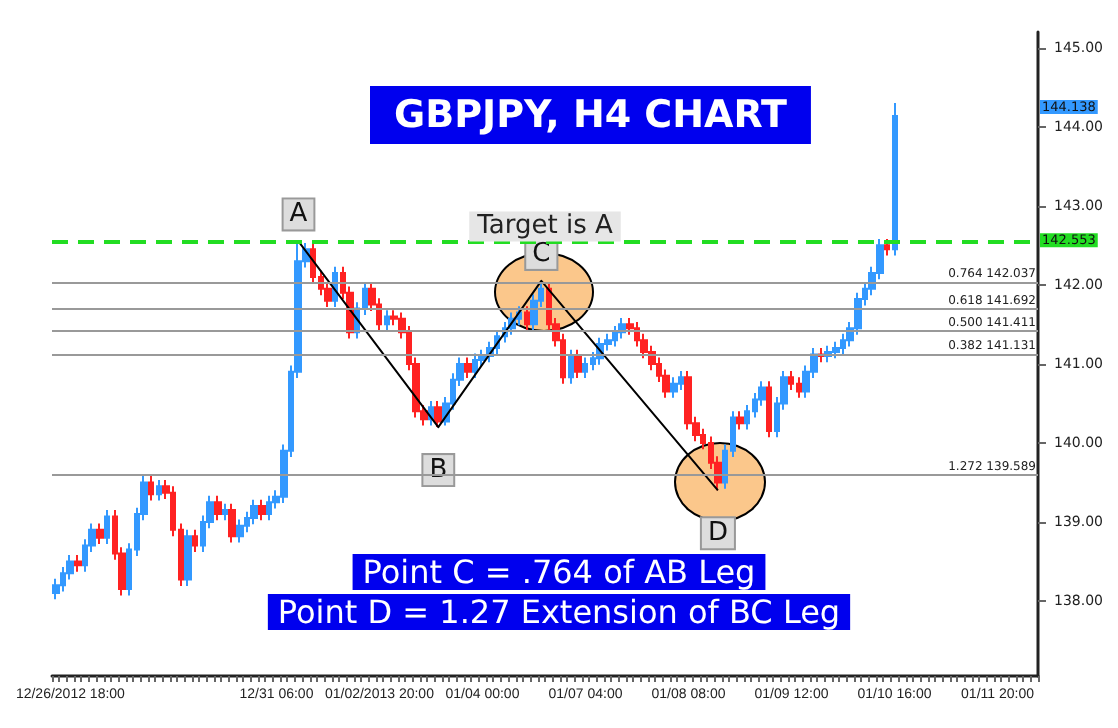 This screenshot has height=728, width=1118. What do you see at coordinates (508, 366) in the screenshot?
I see `line-series` at bounding box center [508, 366].